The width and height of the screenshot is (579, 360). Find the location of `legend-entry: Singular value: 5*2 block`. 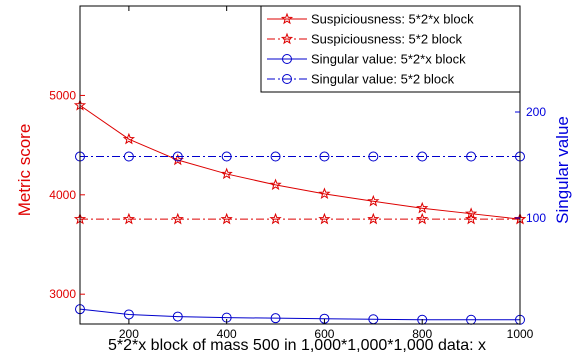

legend-entry: Singular value: 5*2 block is located at coordinates (361, 79).